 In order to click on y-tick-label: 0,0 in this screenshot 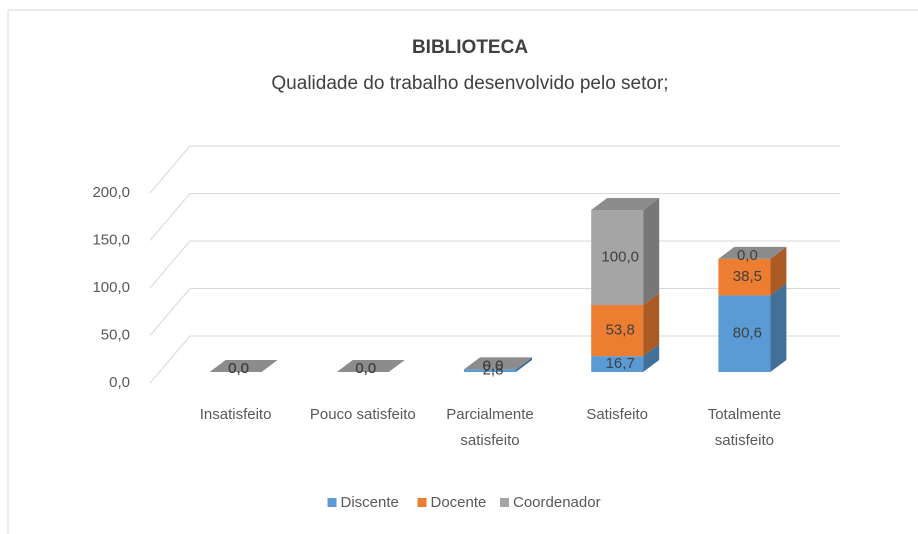, I will do `click(119, 382)`.